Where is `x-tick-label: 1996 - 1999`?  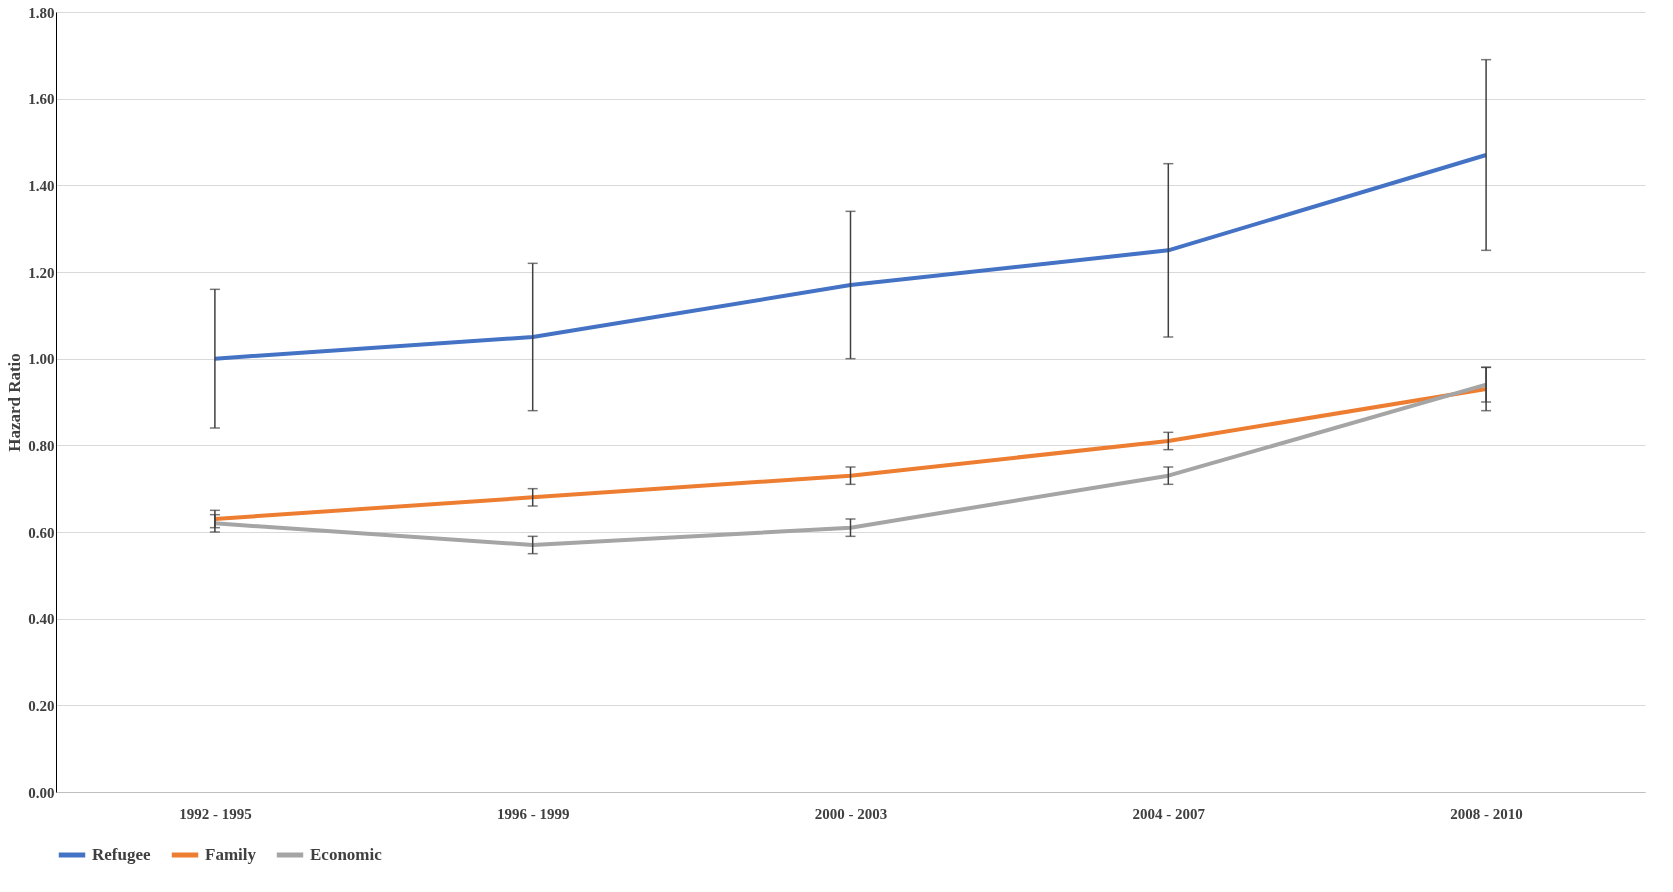
x-tick-label: 1996 - 1999 is located at coordinates (533, 813).